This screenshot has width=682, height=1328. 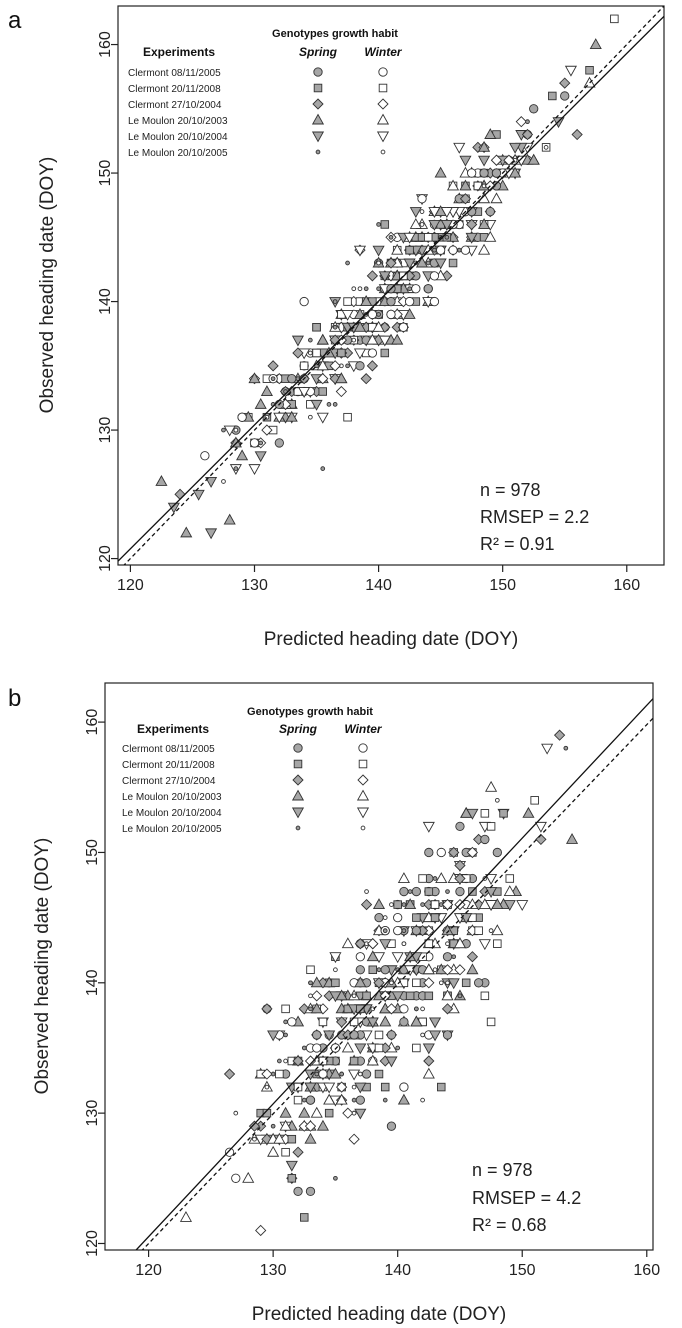 What do you see at coordinates (298, 729) in the screenshot?
I see `legend-col-spring: Spring` at bounding box center [298, 729].